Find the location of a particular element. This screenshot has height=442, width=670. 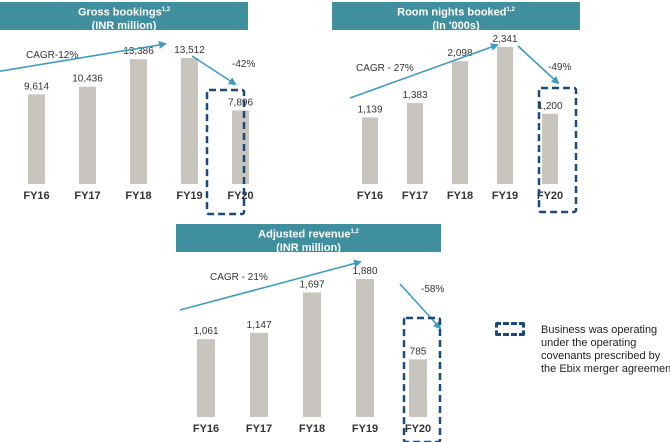

chart2-value-label: 1,697 is located at coordinates (311, 284).